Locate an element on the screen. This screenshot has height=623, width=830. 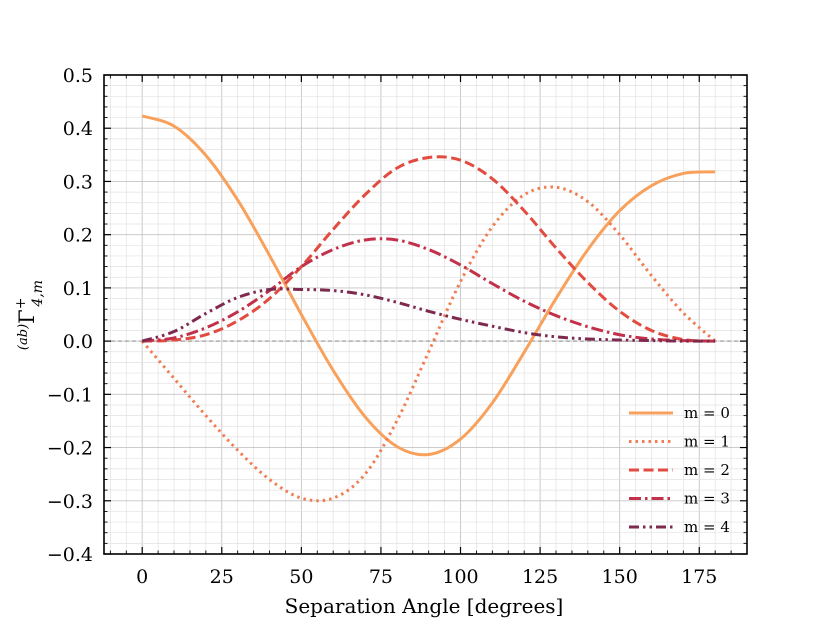
x-tick-label: 100 is located at coordinates (460, 577).